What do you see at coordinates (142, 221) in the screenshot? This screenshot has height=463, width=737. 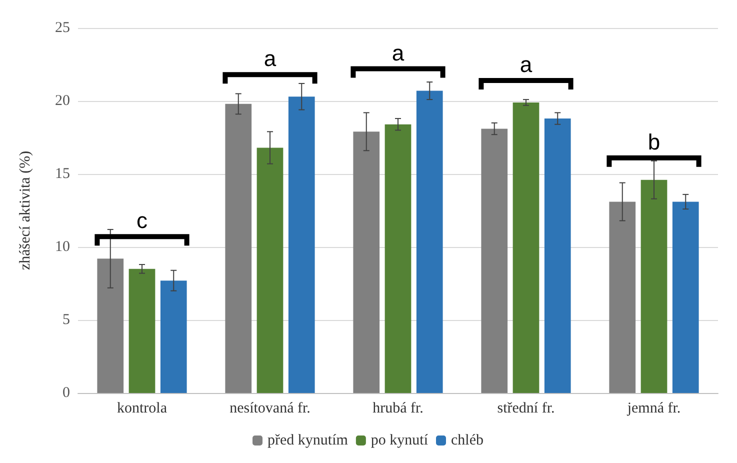 I see `annotation: c` at bounding box center [142, 221].